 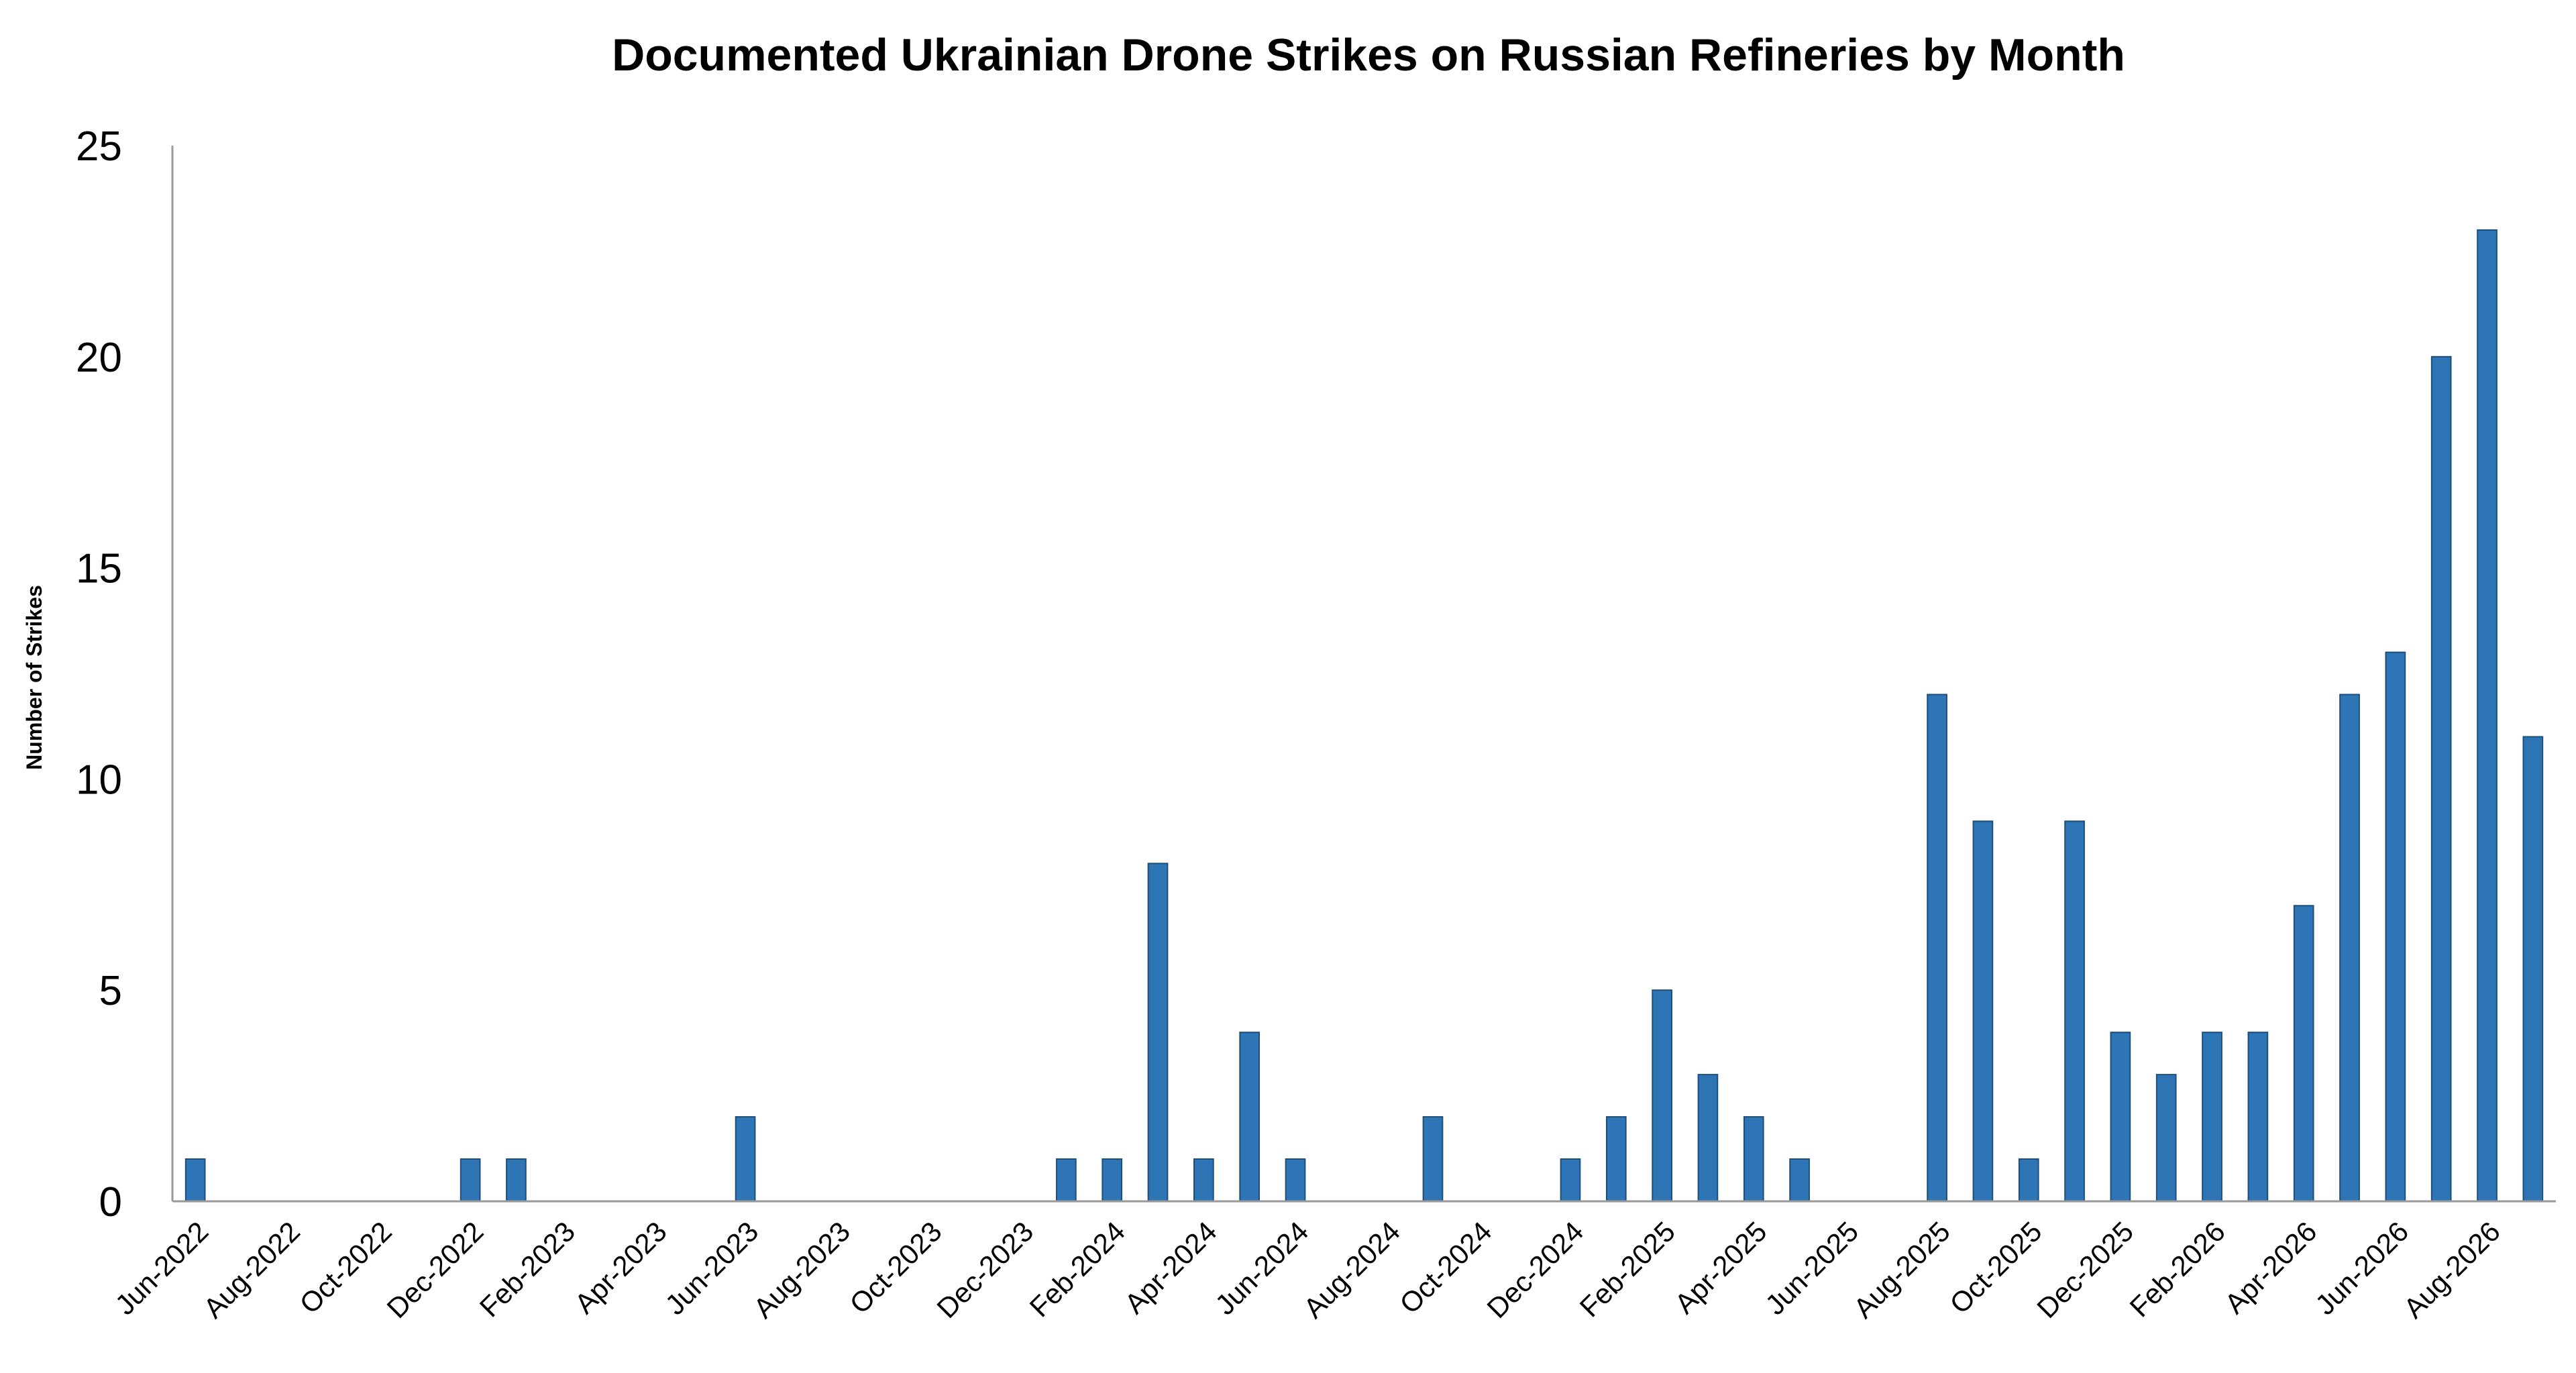 I want to click on y-tick-label: 10, so click(x=99, y=780).